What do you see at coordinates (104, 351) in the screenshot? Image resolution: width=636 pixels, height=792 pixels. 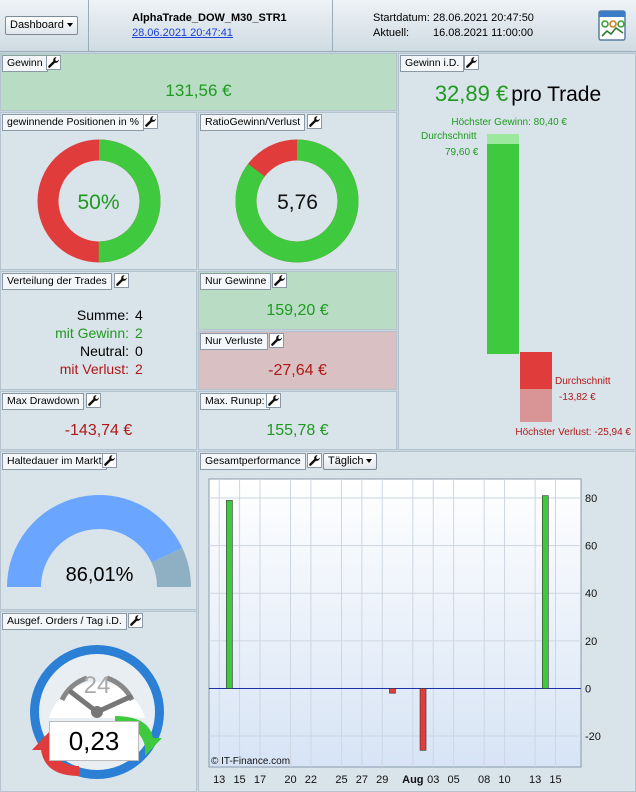 I see `neutral-label: Neutral:` at bounding box center [104, 351].